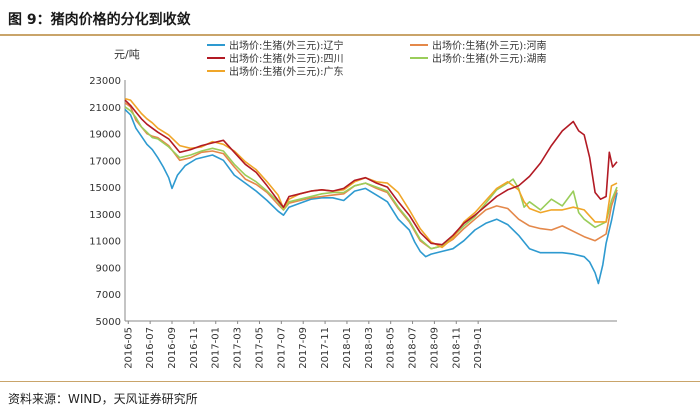 Image resolution: width=700 pixels, height=415 pixels. I want to click on y-tick-label: 21000, so click(105, 108).